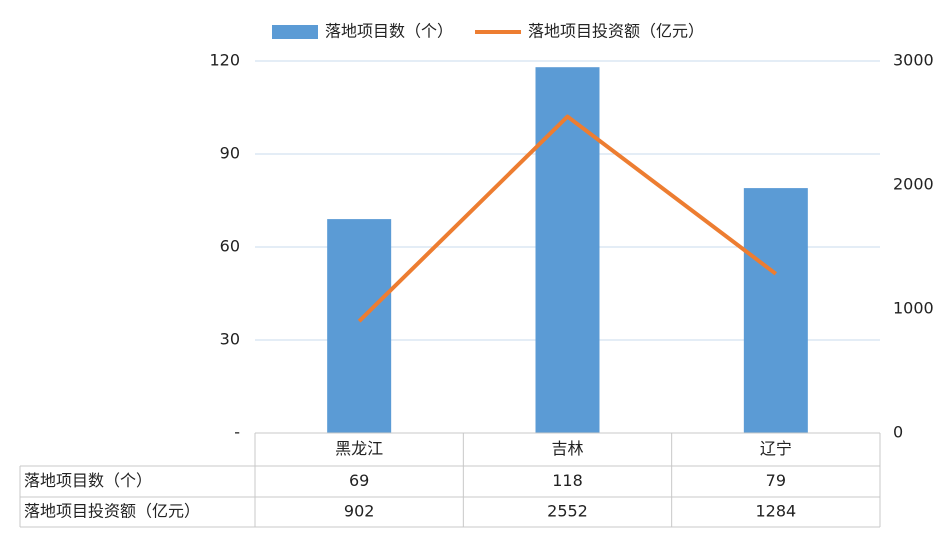 The width and height of the screenshot is (947, 545). Describe the element at coordinates (616, 31) in the screenshot. I see `legend-label: 落地项目投资额（亿元）` at that location.